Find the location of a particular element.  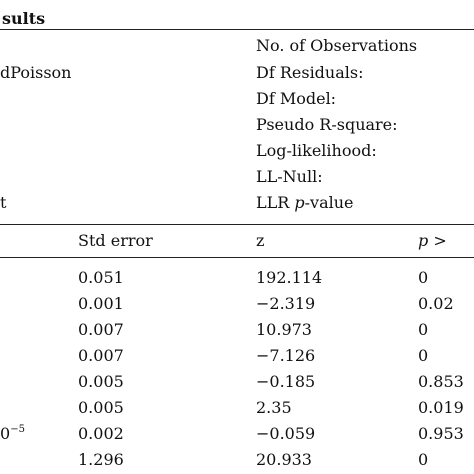

cell-p: 0.019 is located at coordinates (441, 407).